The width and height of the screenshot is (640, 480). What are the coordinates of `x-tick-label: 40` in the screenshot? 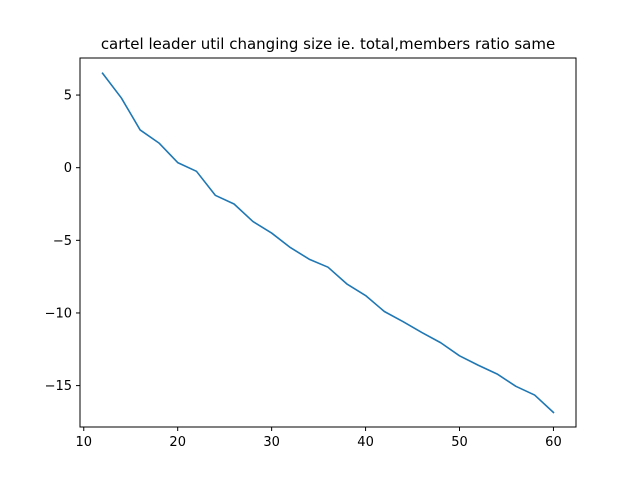 It's located at (365, 442).